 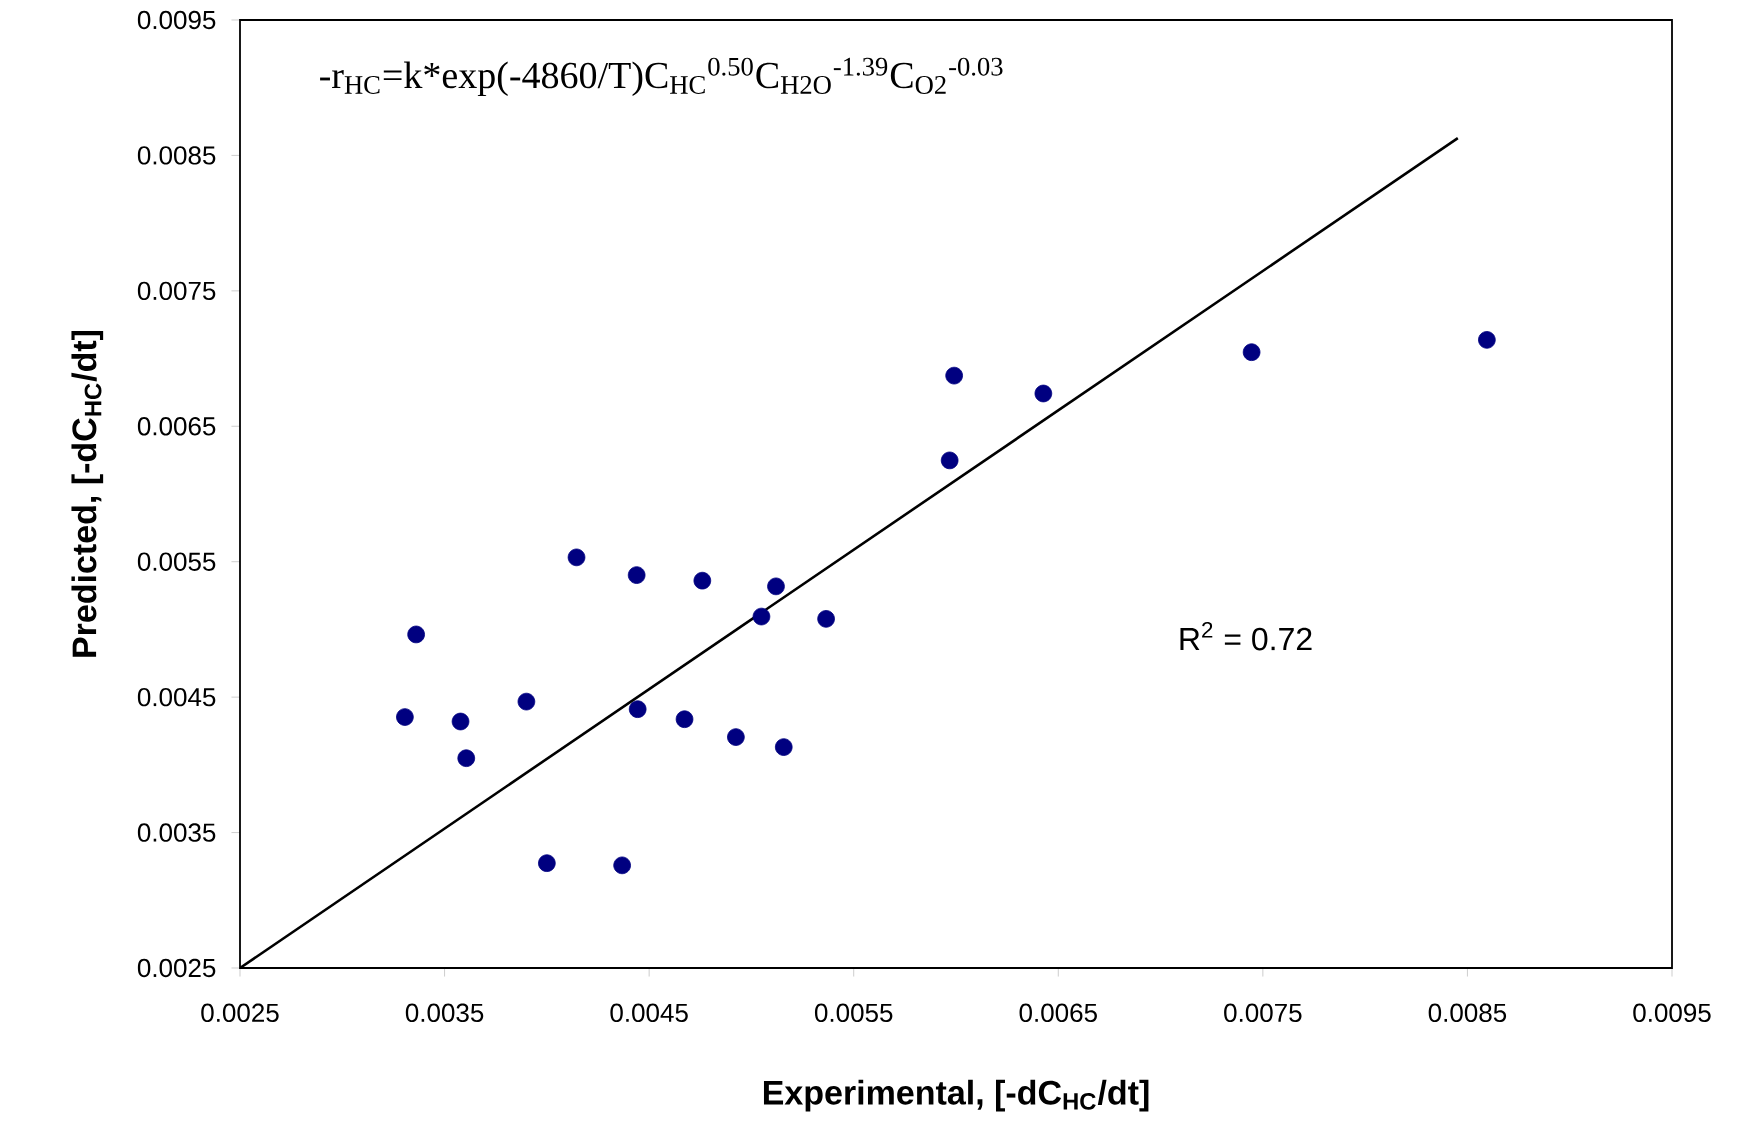 What do you see at coordinates (1058, 1013) in the screenshot?
I see `x-tick-label: 0.0065` at bounding box center [1058, 1013].